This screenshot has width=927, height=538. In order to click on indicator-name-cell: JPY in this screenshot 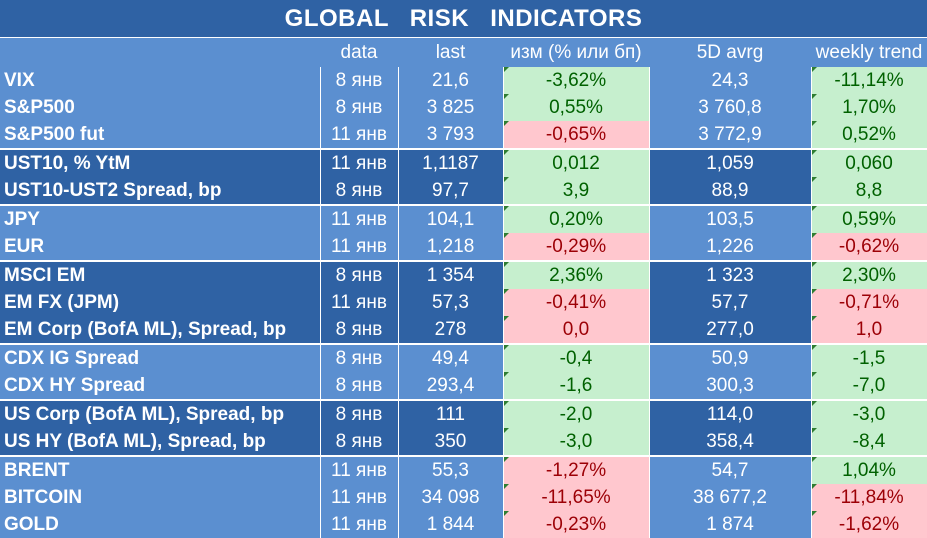, I will do `click(160, 218)`.